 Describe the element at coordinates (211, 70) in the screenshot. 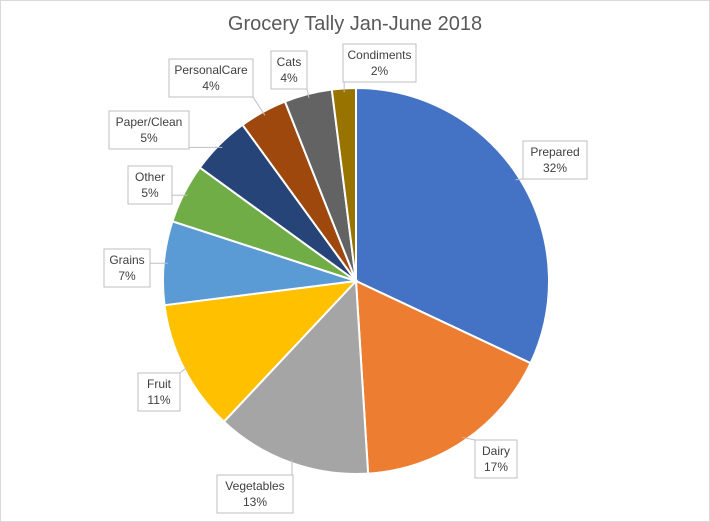

I see `data-label-category: PersonalCare` at that location.